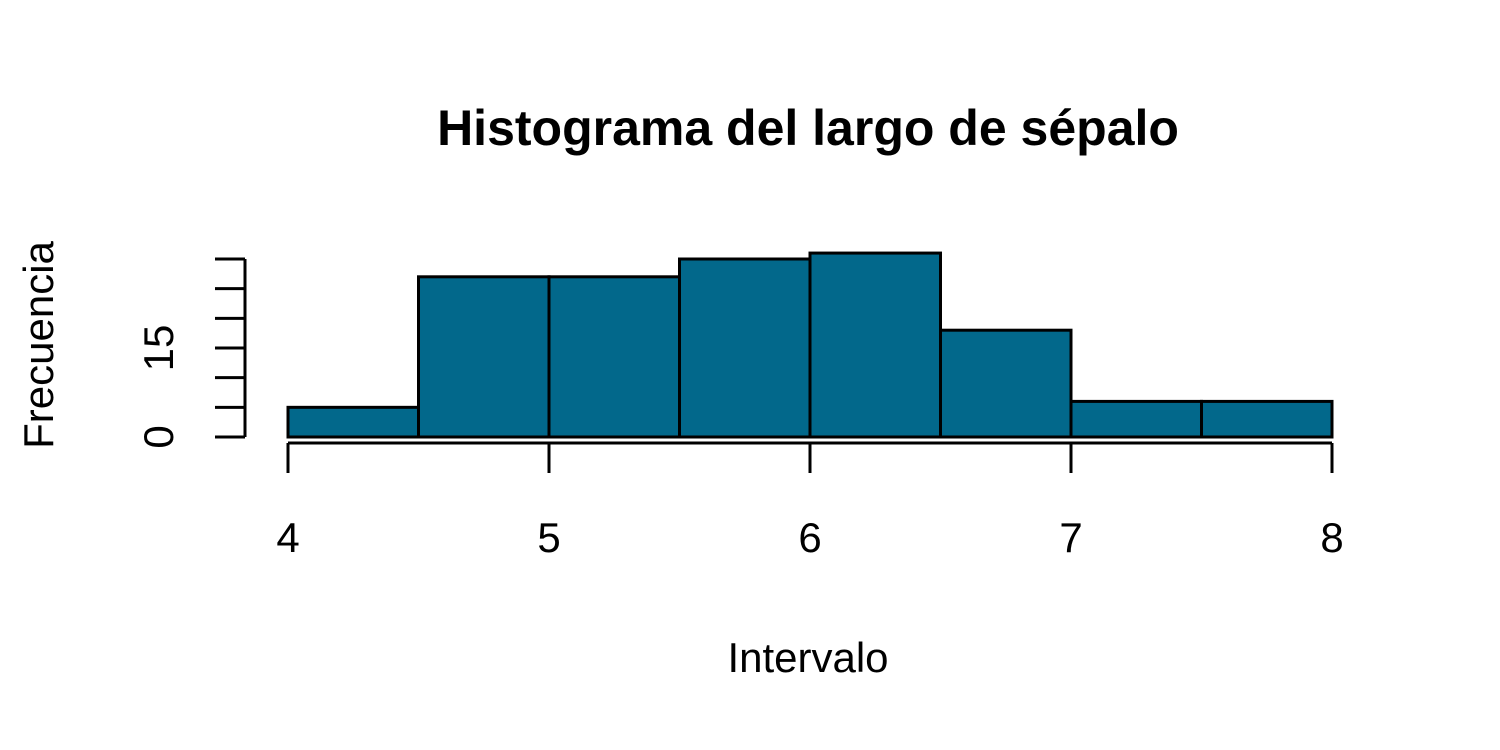 The image size is (1500, 750). What do you see at coordinates (548, 537) in the screenshot?
I see `x-tick-label: 5` at bounding box center [548, 537].